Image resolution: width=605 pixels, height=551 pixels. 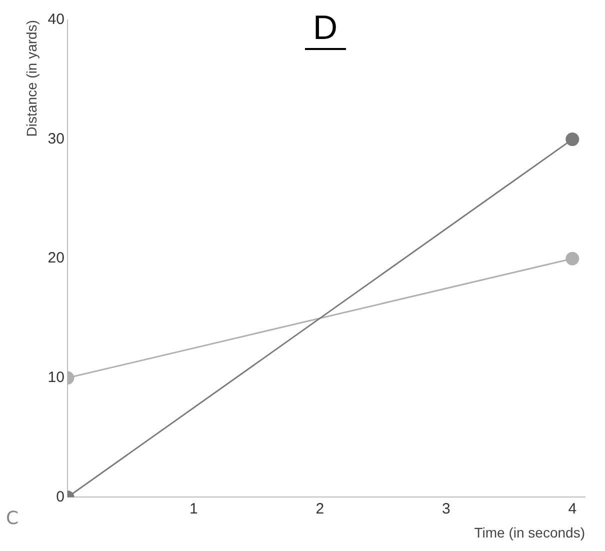 What do you see at coordinates (194, 509) in the screenshot?
I see `x-tick-label: 1` at bounding box center [194, 509].